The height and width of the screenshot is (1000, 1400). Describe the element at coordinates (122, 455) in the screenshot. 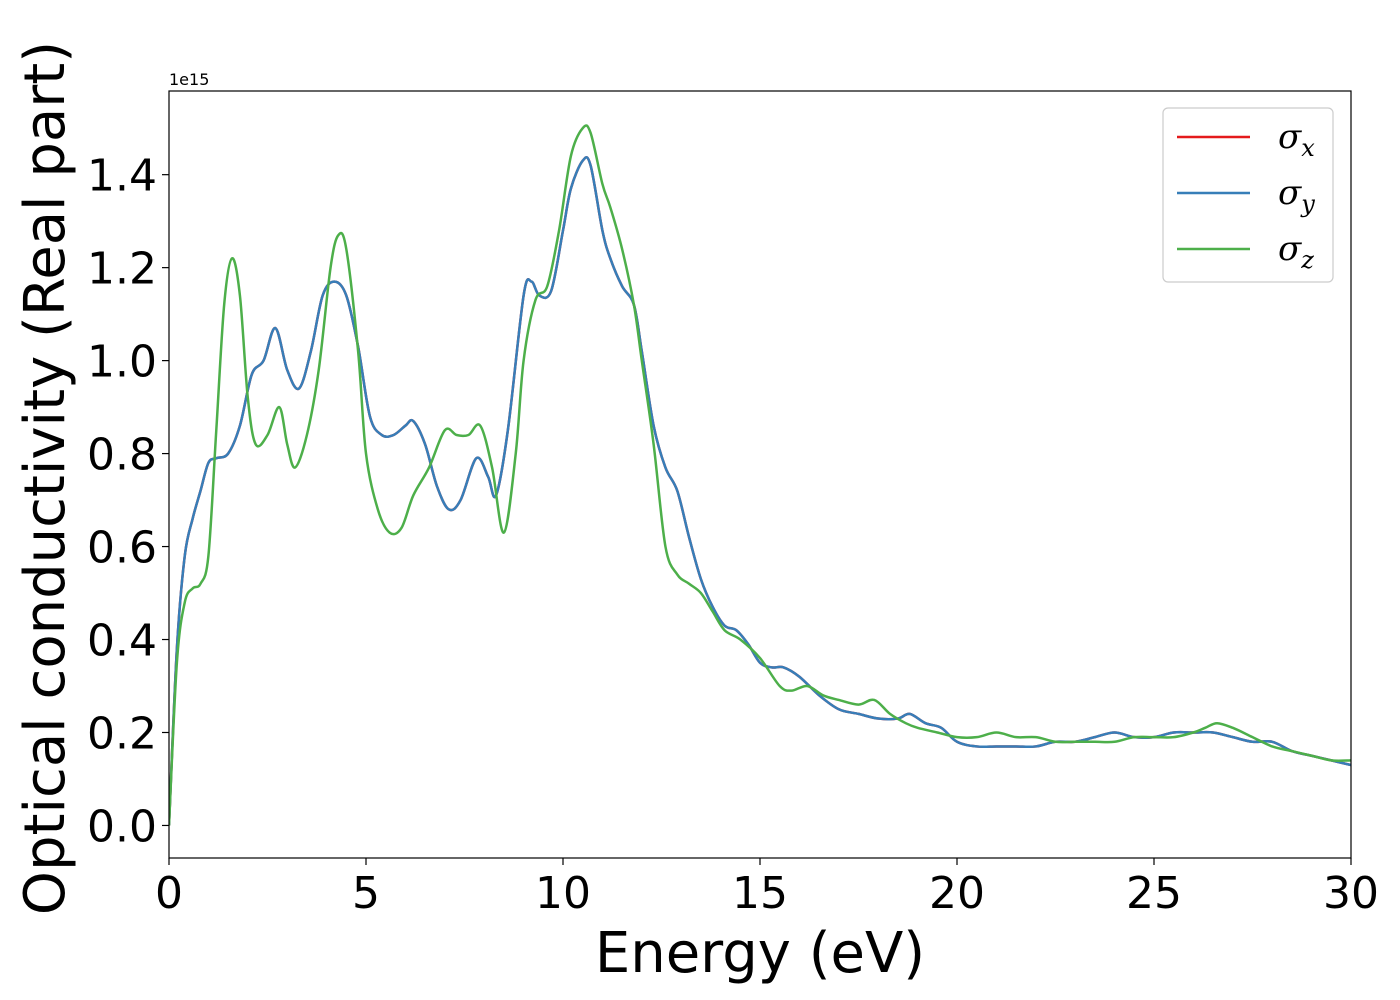

I see `y-tick-label: 0.8` at that location.